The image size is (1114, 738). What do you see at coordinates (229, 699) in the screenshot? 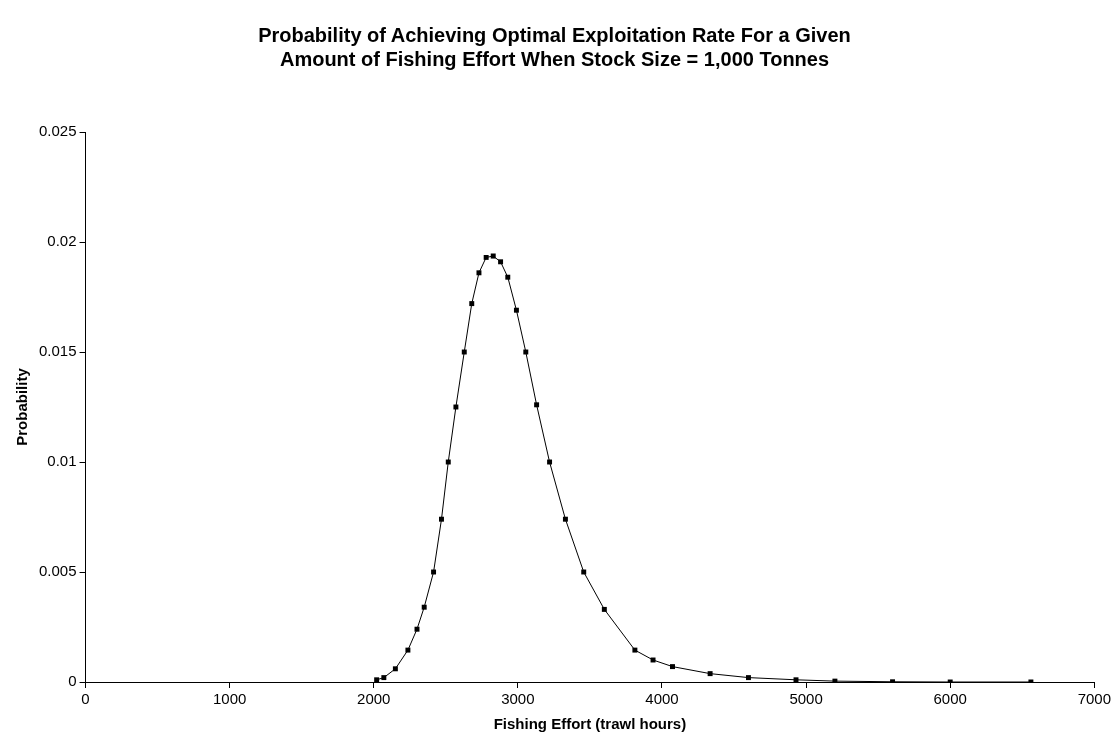
I see `x-tick-label: 1000` at bounding box center [229, 699].